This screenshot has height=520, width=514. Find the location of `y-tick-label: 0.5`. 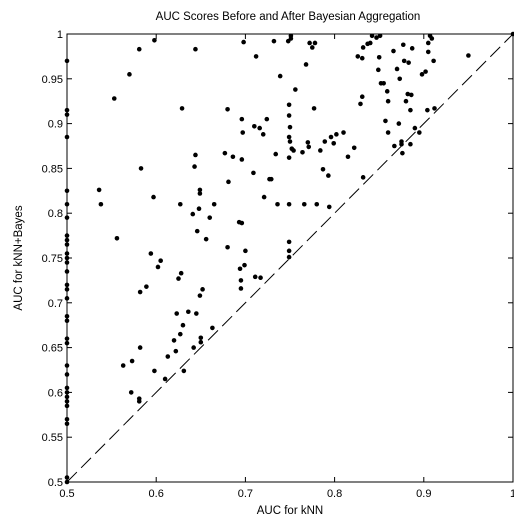

y-tick-label: 0.5 is located at coordinates (55, 483).